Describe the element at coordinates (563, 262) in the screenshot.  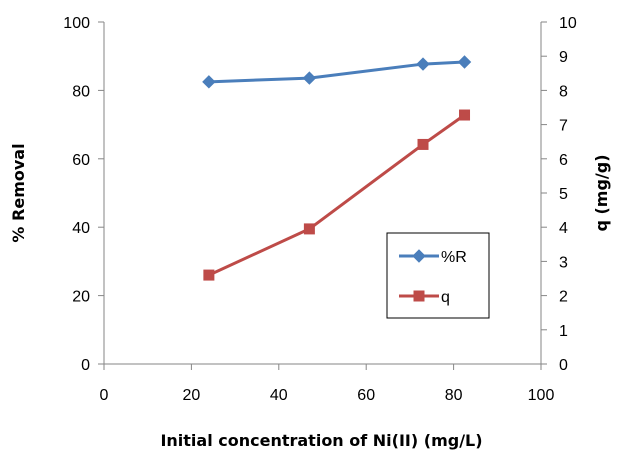
I see `y2-tick-label: 3` at that location.